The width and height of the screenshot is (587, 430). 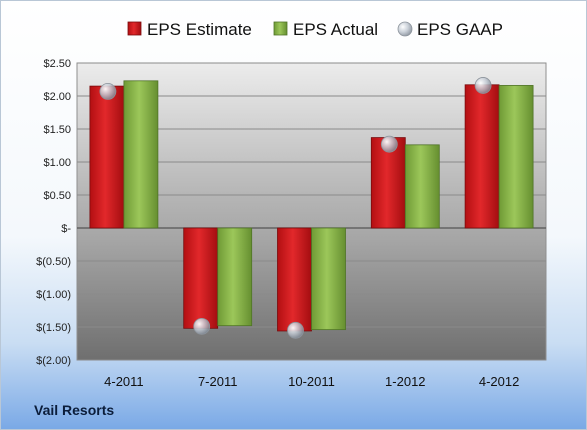 What do you see at coordinates (57, 196) in the screenshot?
I see `y-tick-label: $0.50` at bounding box center [57, 196].